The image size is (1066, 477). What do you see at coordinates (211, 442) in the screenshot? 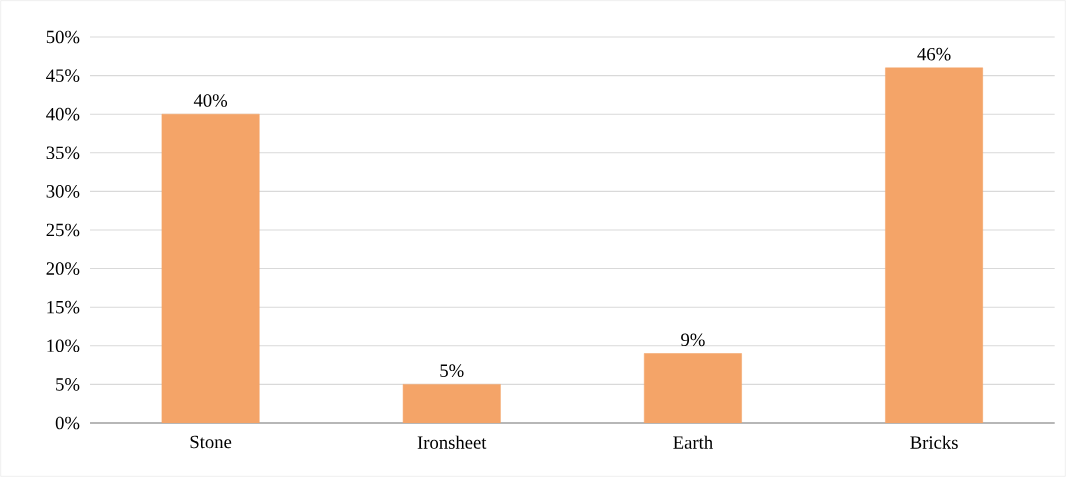
I see `x-tick-label: Stone` at bounding box center [211, 442].